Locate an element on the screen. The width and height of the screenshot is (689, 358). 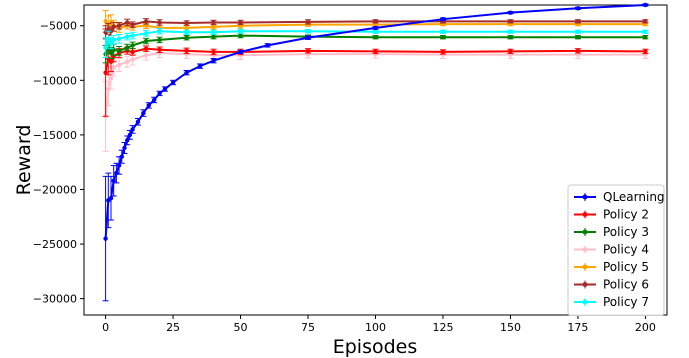
legend-label: Policy 6 is located at coordinates (626, 285).